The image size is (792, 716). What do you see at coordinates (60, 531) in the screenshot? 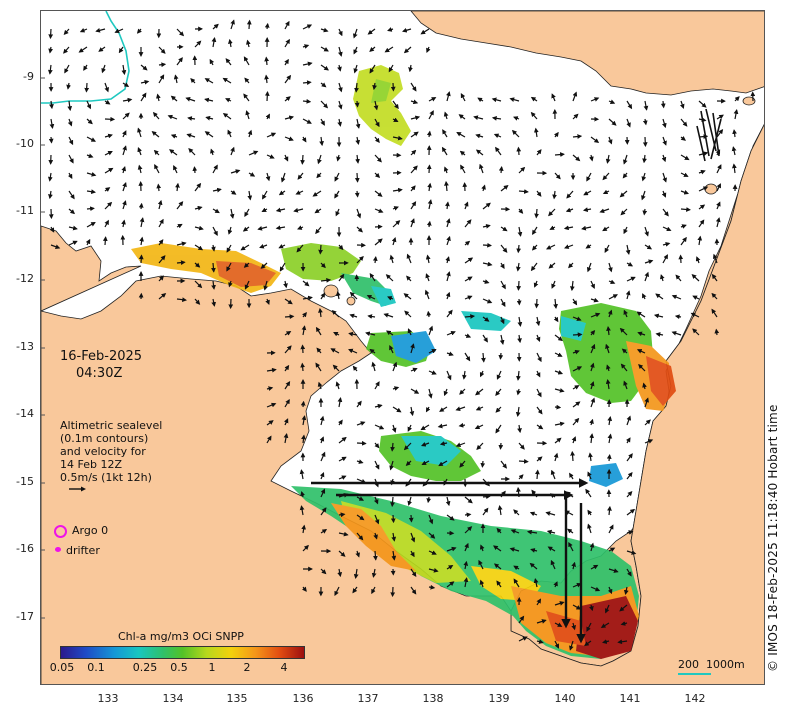
I see `argo-marker-icon` at bounding box center [60, 531].